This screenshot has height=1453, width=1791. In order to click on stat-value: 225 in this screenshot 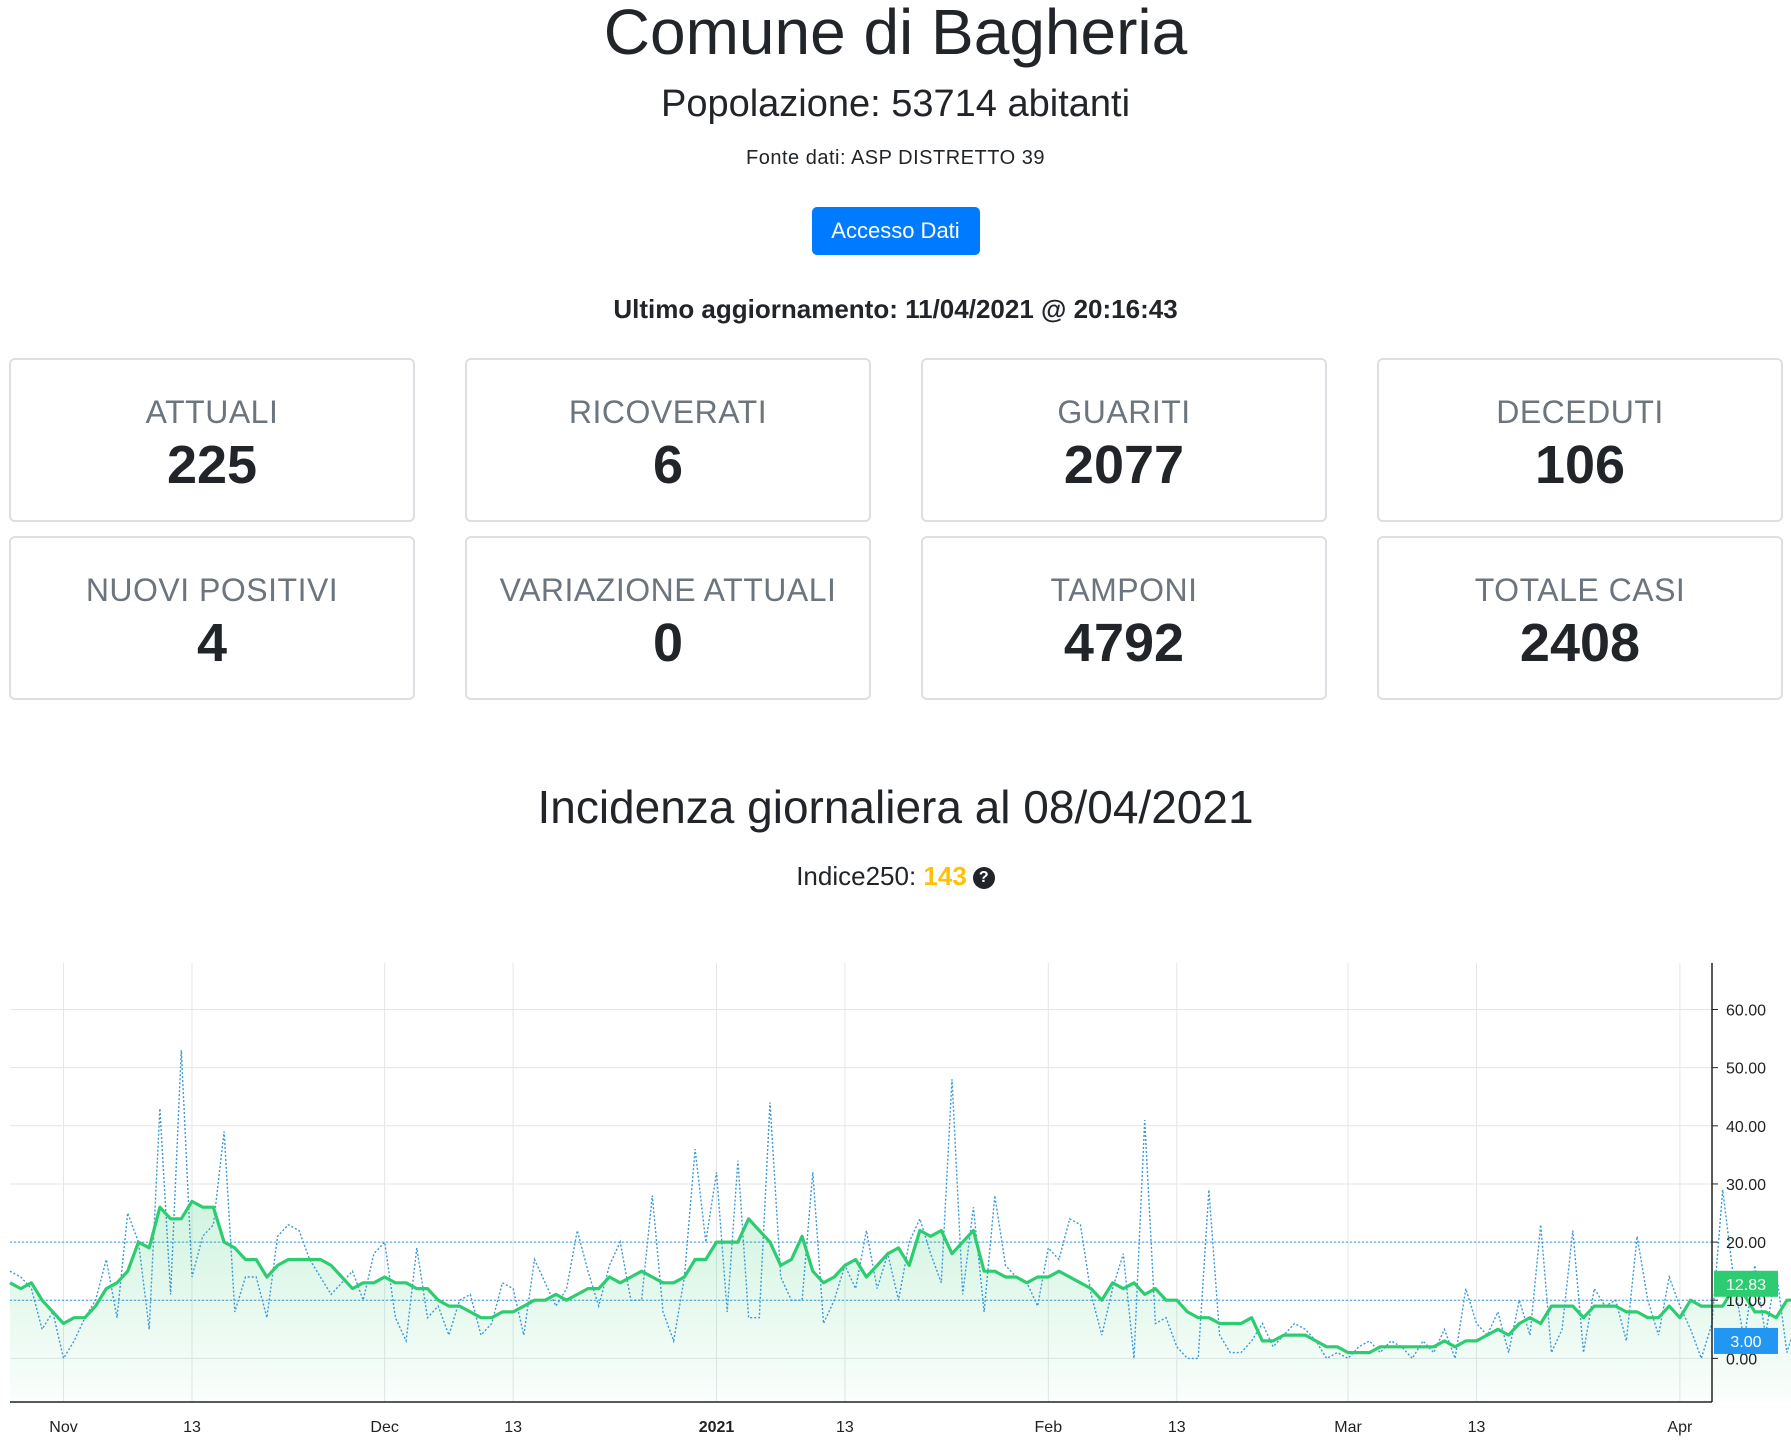, I will do `click(212, 465)`.